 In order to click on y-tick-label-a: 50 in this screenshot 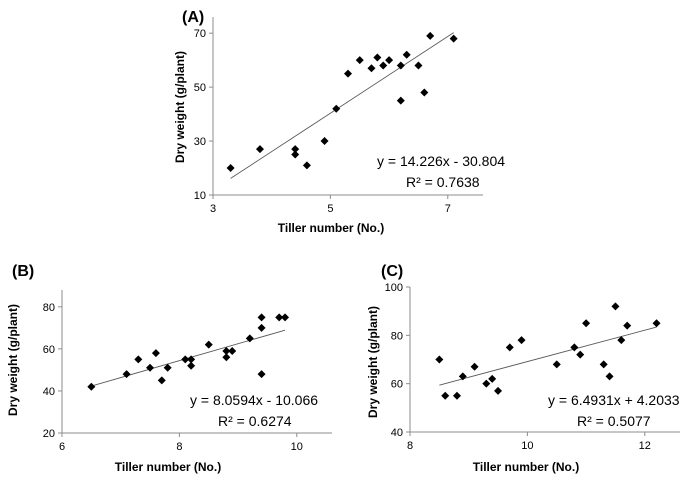, I will do `click(200, 88)`.